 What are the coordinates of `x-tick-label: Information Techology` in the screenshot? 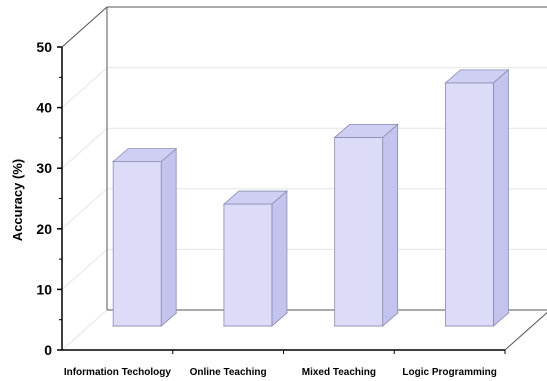 It's located at (117, 372).